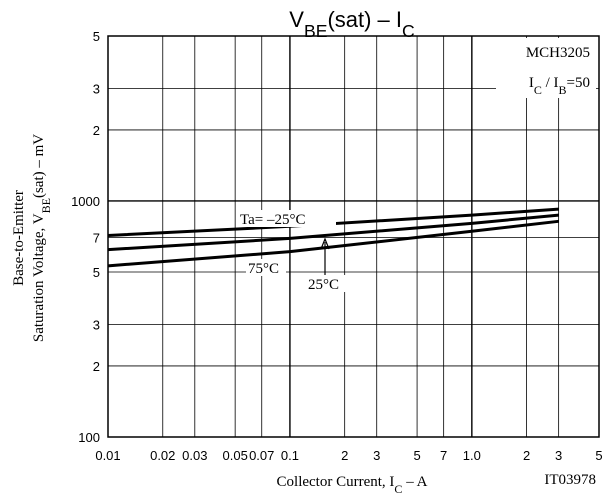 The width and height of the screenshot is (614, 494). What do you see at coordinates (531, 83) in the screenshot?
I see `annotation-part: I` at bounding box center [531, 83].